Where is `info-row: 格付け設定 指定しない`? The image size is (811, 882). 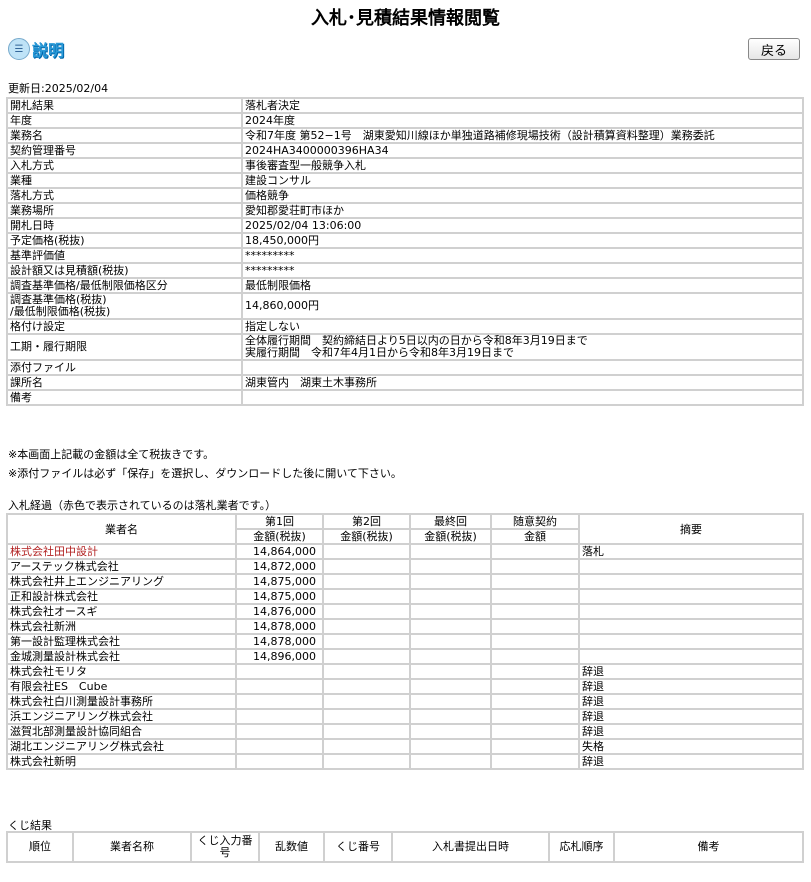
info-row: 格付け設定 指定しない is located at coordinates (405, 326).